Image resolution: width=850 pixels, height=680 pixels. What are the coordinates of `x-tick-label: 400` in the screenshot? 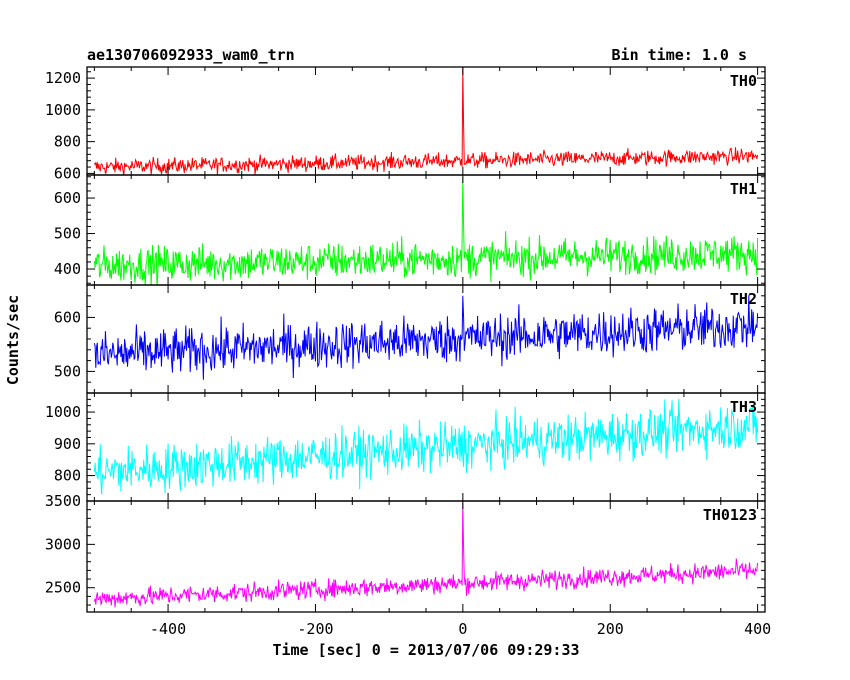 It's located at (757, 629).